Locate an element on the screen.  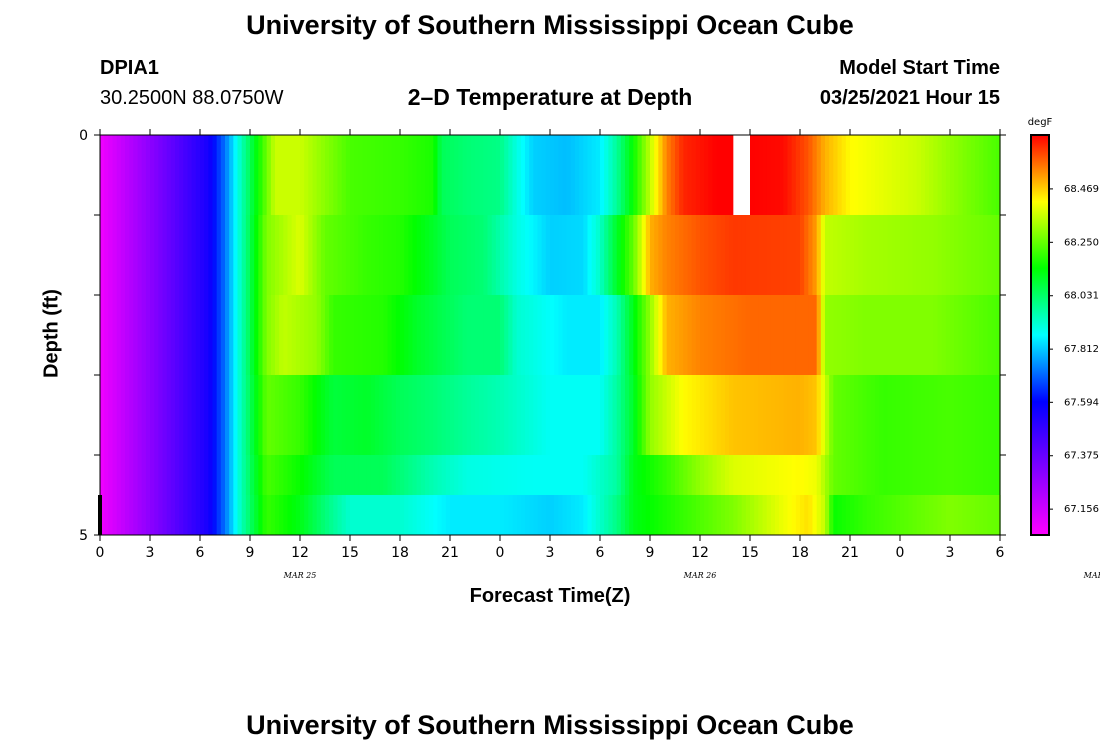
date-label: MAR 27 is located at coordinates (1091, 575).